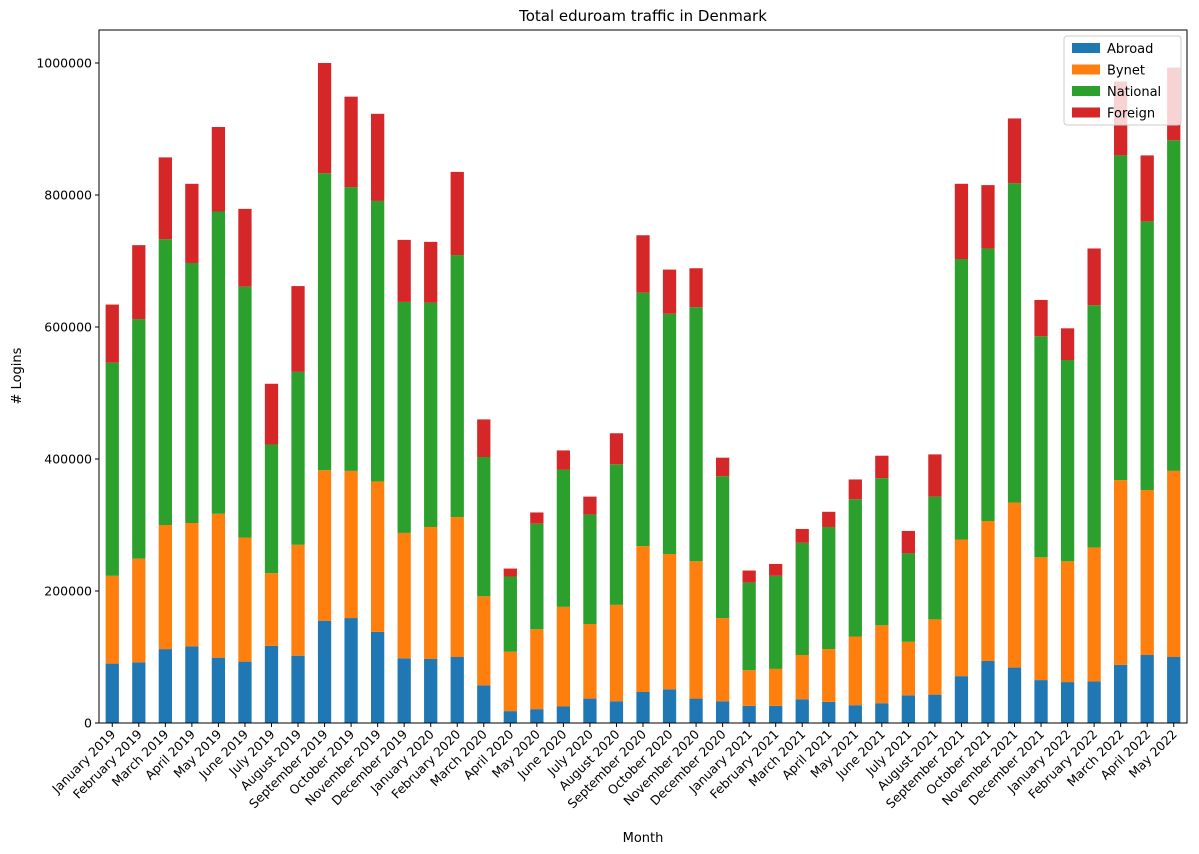 The image size is (1199, 854). Describe the element at coordinates (88, 723) in the screenshot. I see `y-tick-label: 0` at that location.